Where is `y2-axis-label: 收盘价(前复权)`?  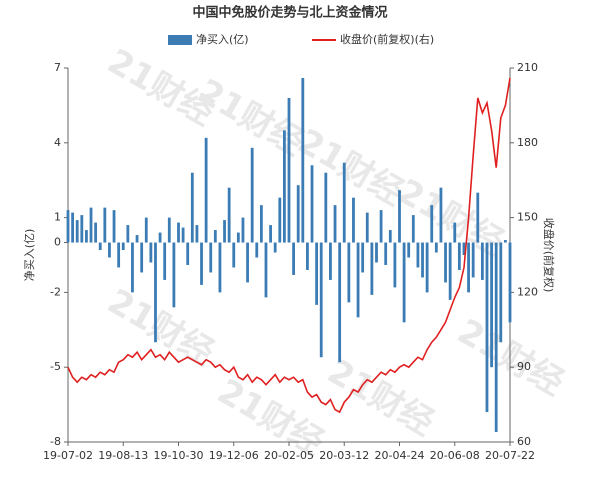 y2-axis-label: 收盘价(前复权) is located at coordinates (549, 255).